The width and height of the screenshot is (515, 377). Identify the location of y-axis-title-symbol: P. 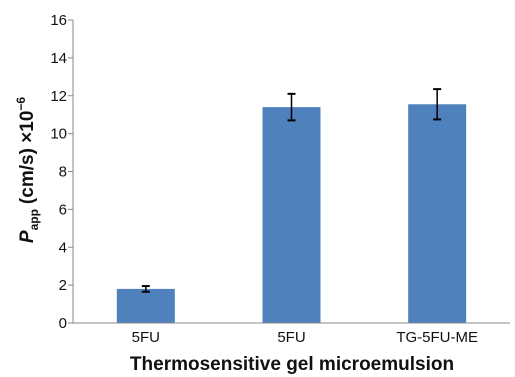
(27, 236).